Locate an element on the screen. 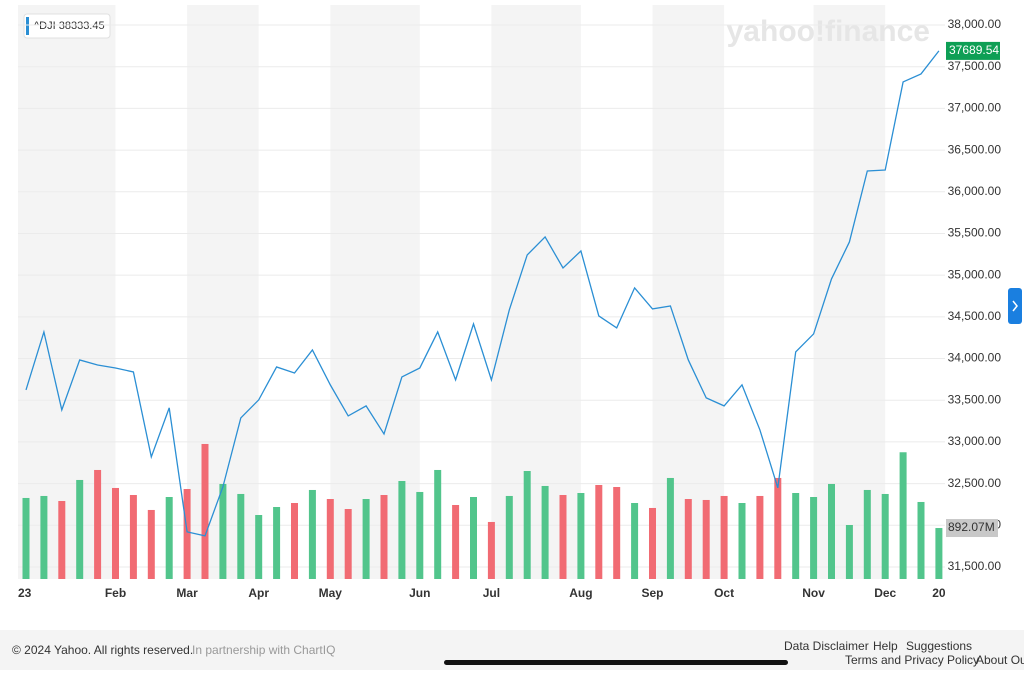  x-tick-label: Mar is located at coordinates (187, 593).